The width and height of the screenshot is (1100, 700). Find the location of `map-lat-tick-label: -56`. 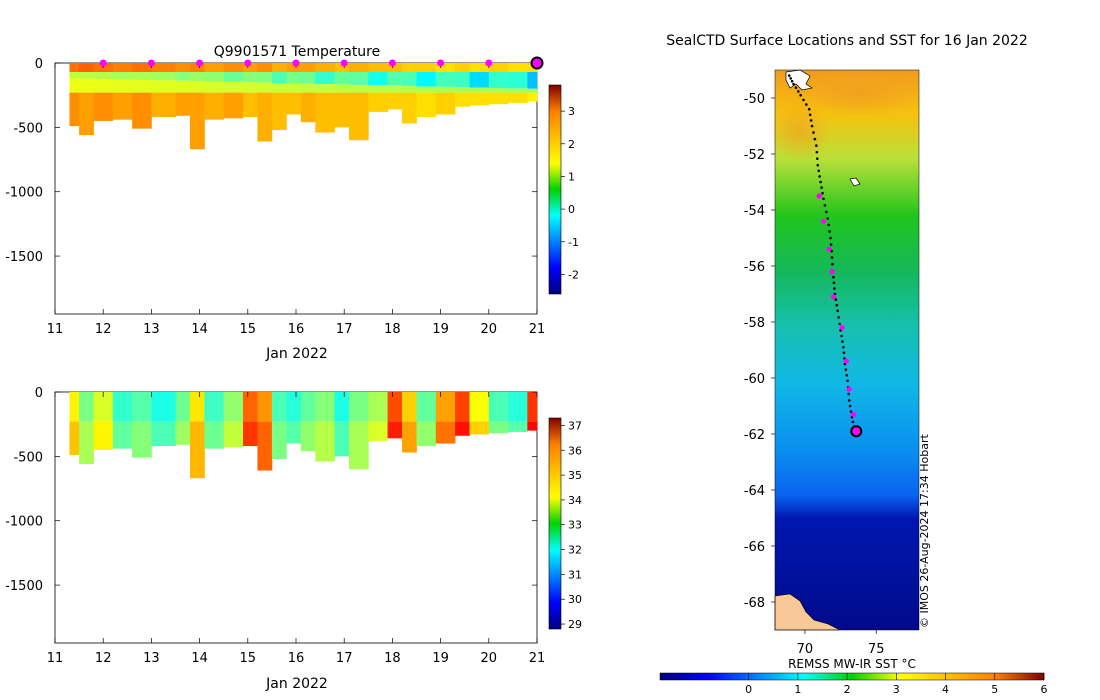

map-lat-tick-label: -56 is located at coordinates (754, 267).